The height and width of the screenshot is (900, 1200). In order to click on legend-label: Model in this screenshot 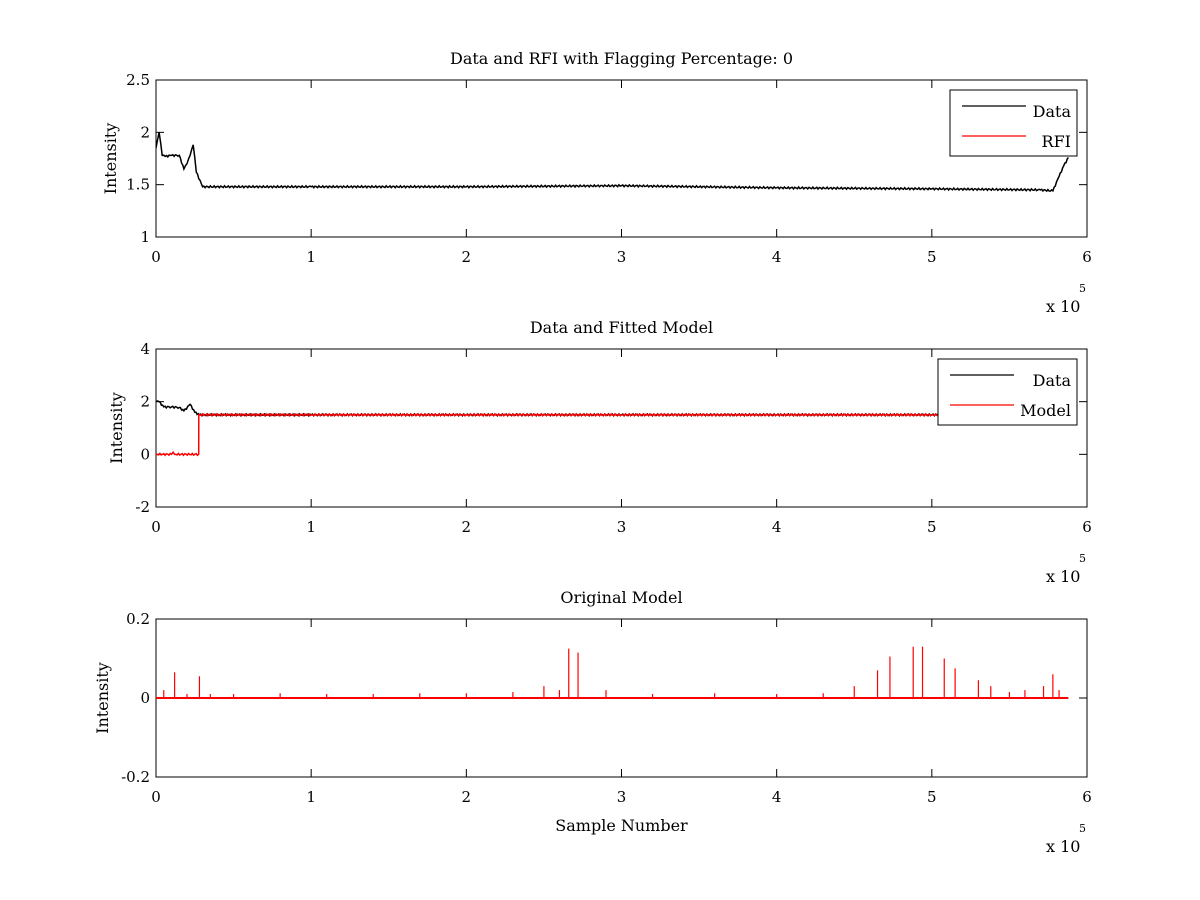, I will do `click(1045, 410)`.